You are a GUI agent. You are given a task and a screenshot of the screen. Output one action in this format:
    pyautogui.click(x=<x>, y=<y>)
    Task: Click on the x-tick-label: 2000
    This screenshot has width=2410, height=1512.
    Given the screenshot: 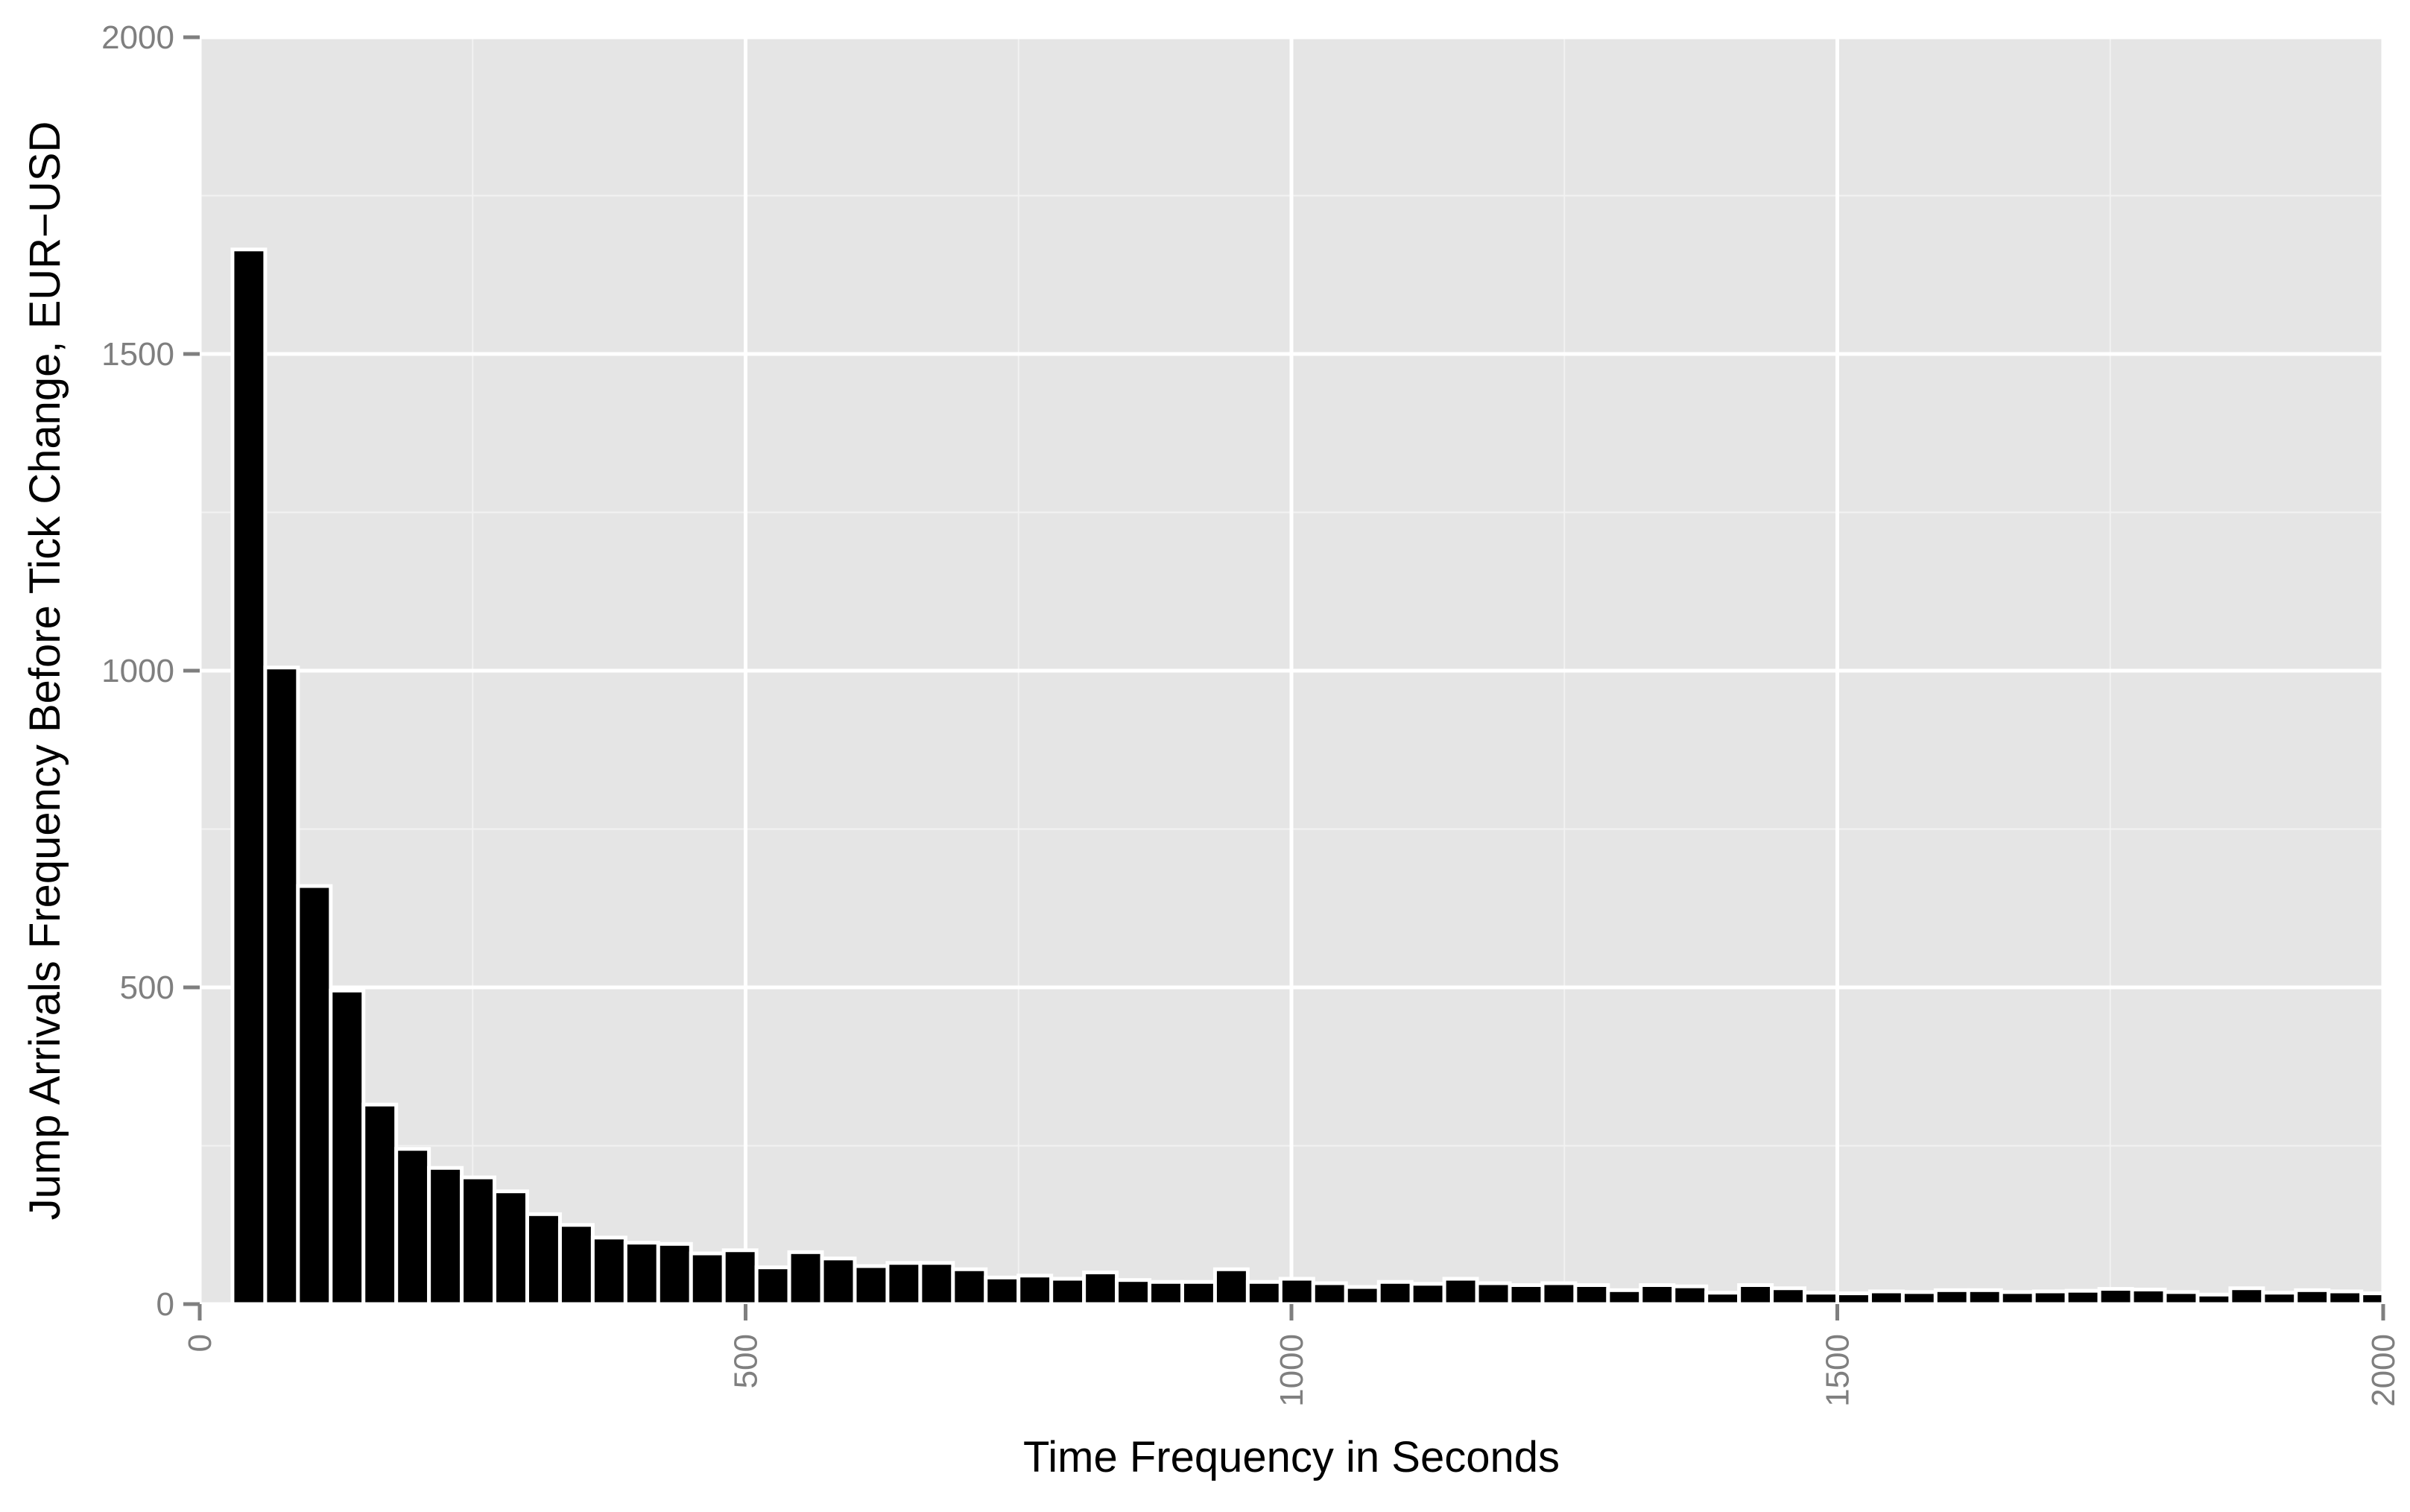 What is the action you would take?
    pyautogui.click(x=2383, y=1370)
    